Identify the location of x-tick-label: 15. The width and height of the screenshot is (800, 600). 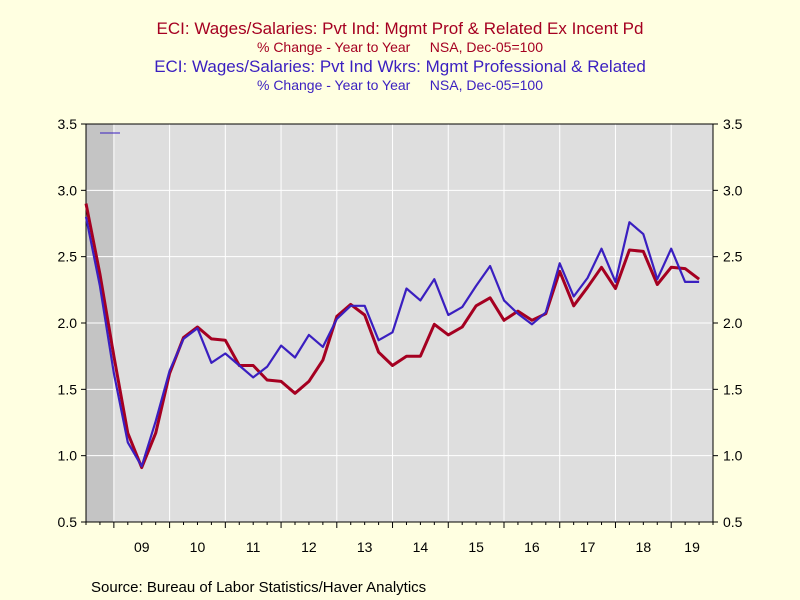
(476, 547).